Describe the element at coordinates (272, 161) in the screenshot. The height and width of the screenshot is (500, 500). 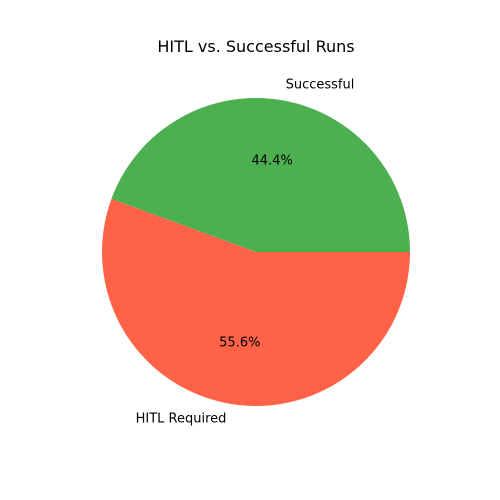
I see `slice-percentage-label: 44.4%` at that location.